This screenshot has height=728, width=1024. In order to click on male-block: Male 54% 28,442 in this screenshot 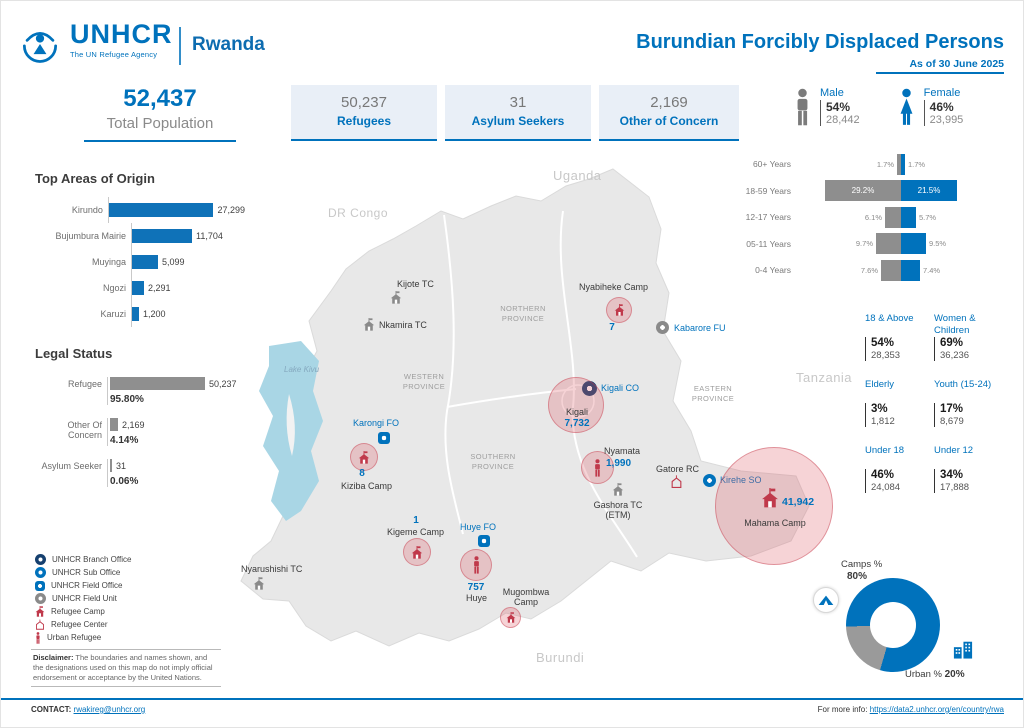, I will do `click(827, 107)`.